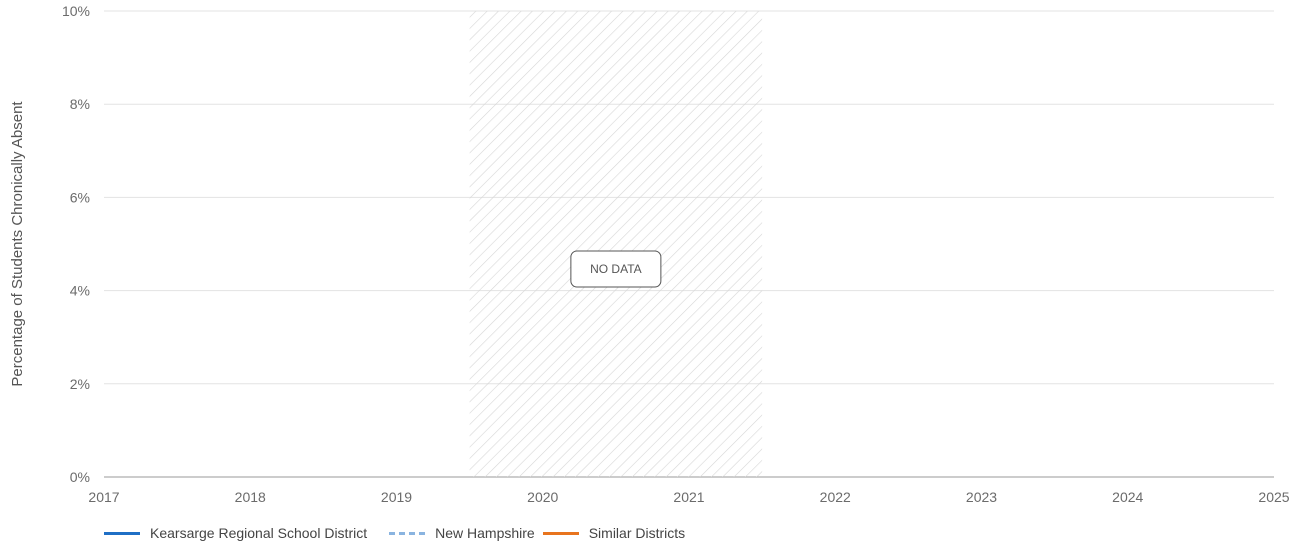  What do you see at coordinates (76, 11) in the screenshot?
I see `y-tick-label: 10%` at bounding box center [76, 11].